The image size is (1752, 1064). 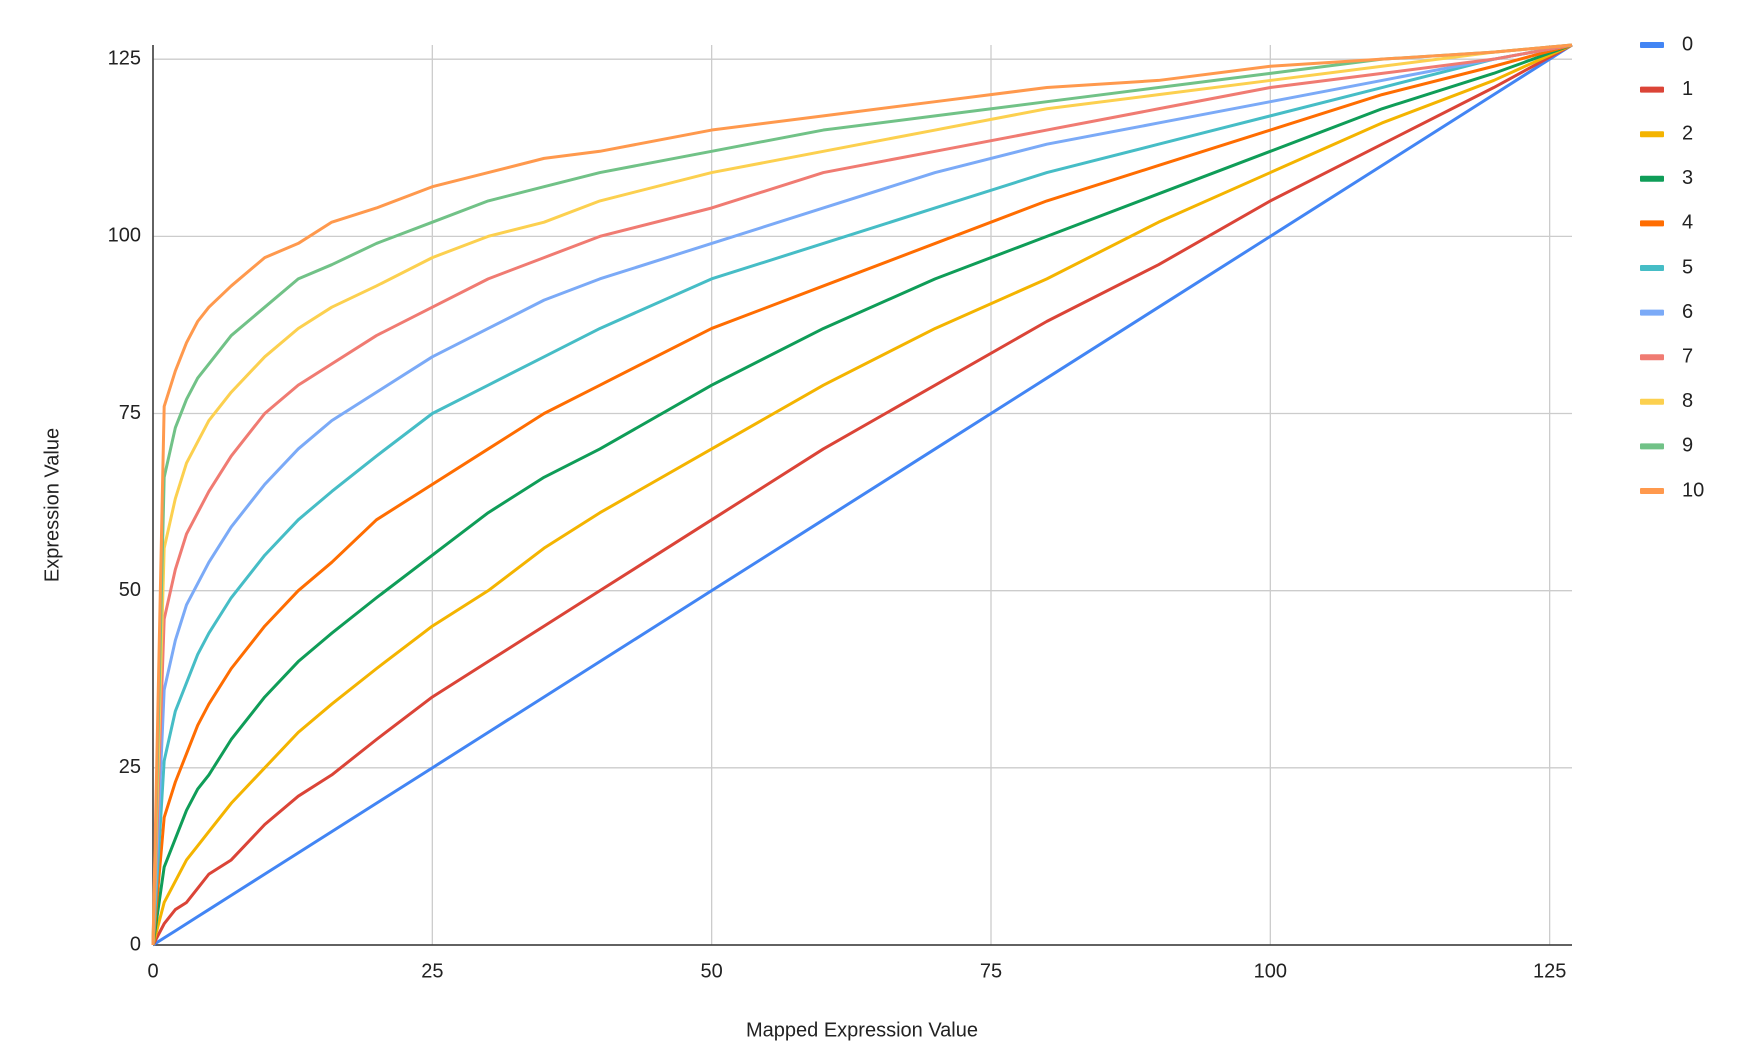 I want to click on x-axis-label: Mapped Expression Value, so click(x=862, y=1030).